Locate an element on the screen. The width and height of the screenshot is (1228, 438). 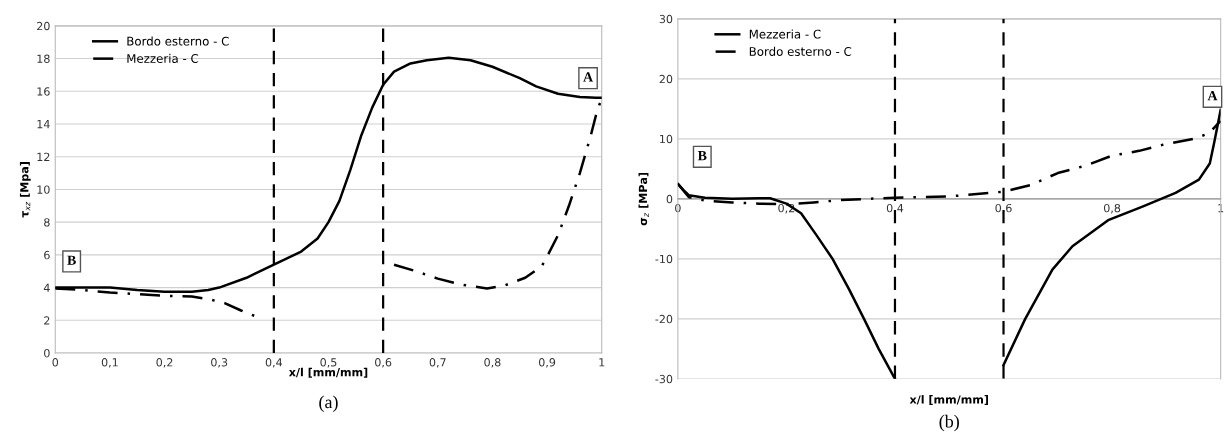
y-tick-label: 8 is located at coordinates (47, 222).